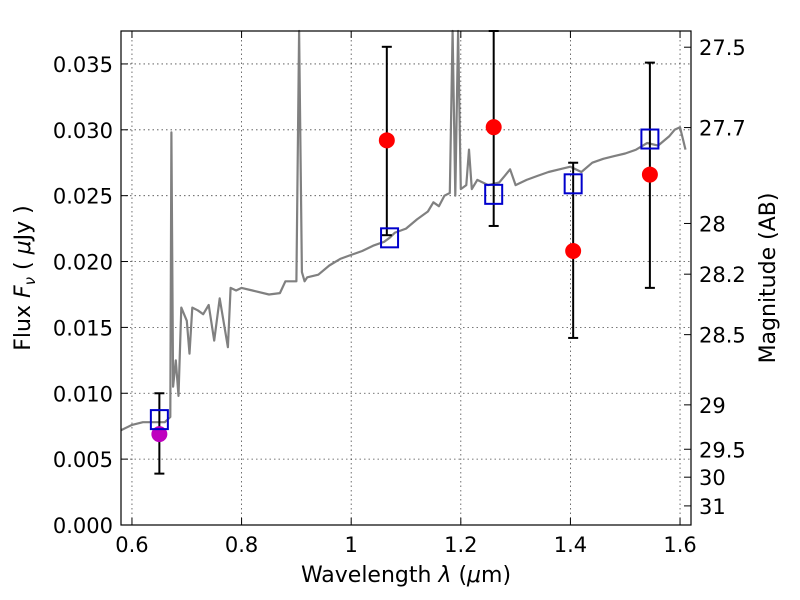 The height and width of the screenshot is (600, 800). I want to click on magnitude-tick-label: 31, so click(712, 507).